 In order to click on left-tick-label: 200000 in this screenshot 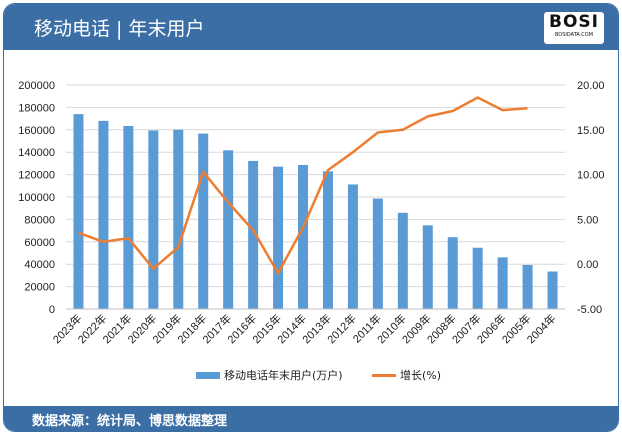, I will do `click(36, 86)`.